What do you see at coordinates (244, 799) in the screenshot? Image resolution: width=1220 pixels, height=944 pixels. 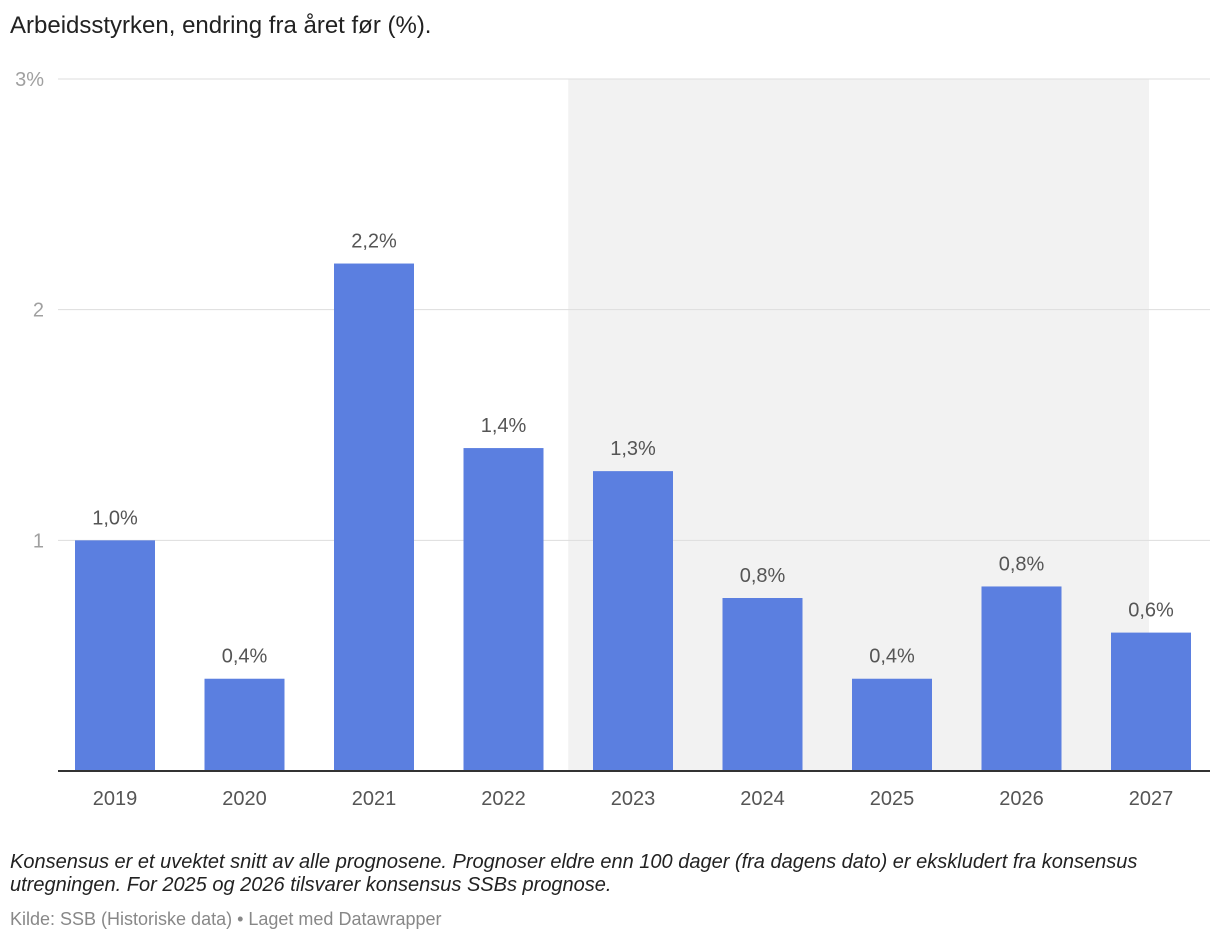 I see `x-tick-label: 2020` at bounding box center [244, 799].